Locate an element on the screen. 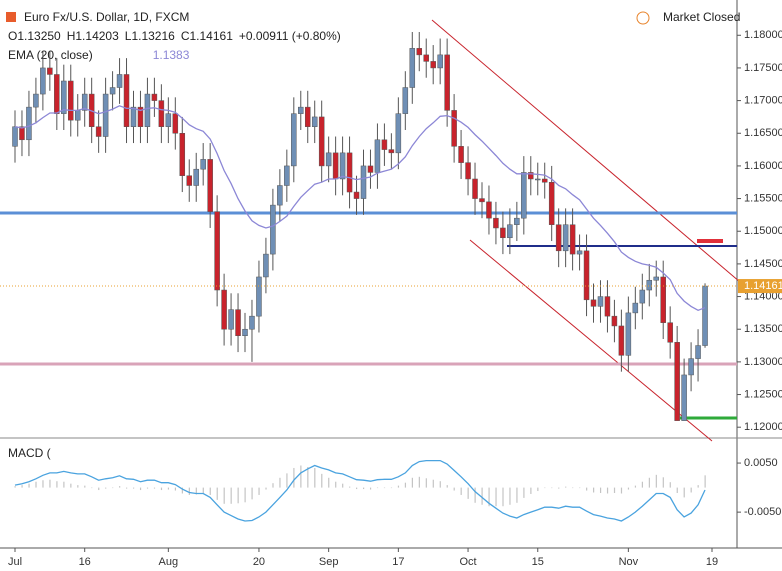  market-status: Market Closed is located at coordinates (701, 17).